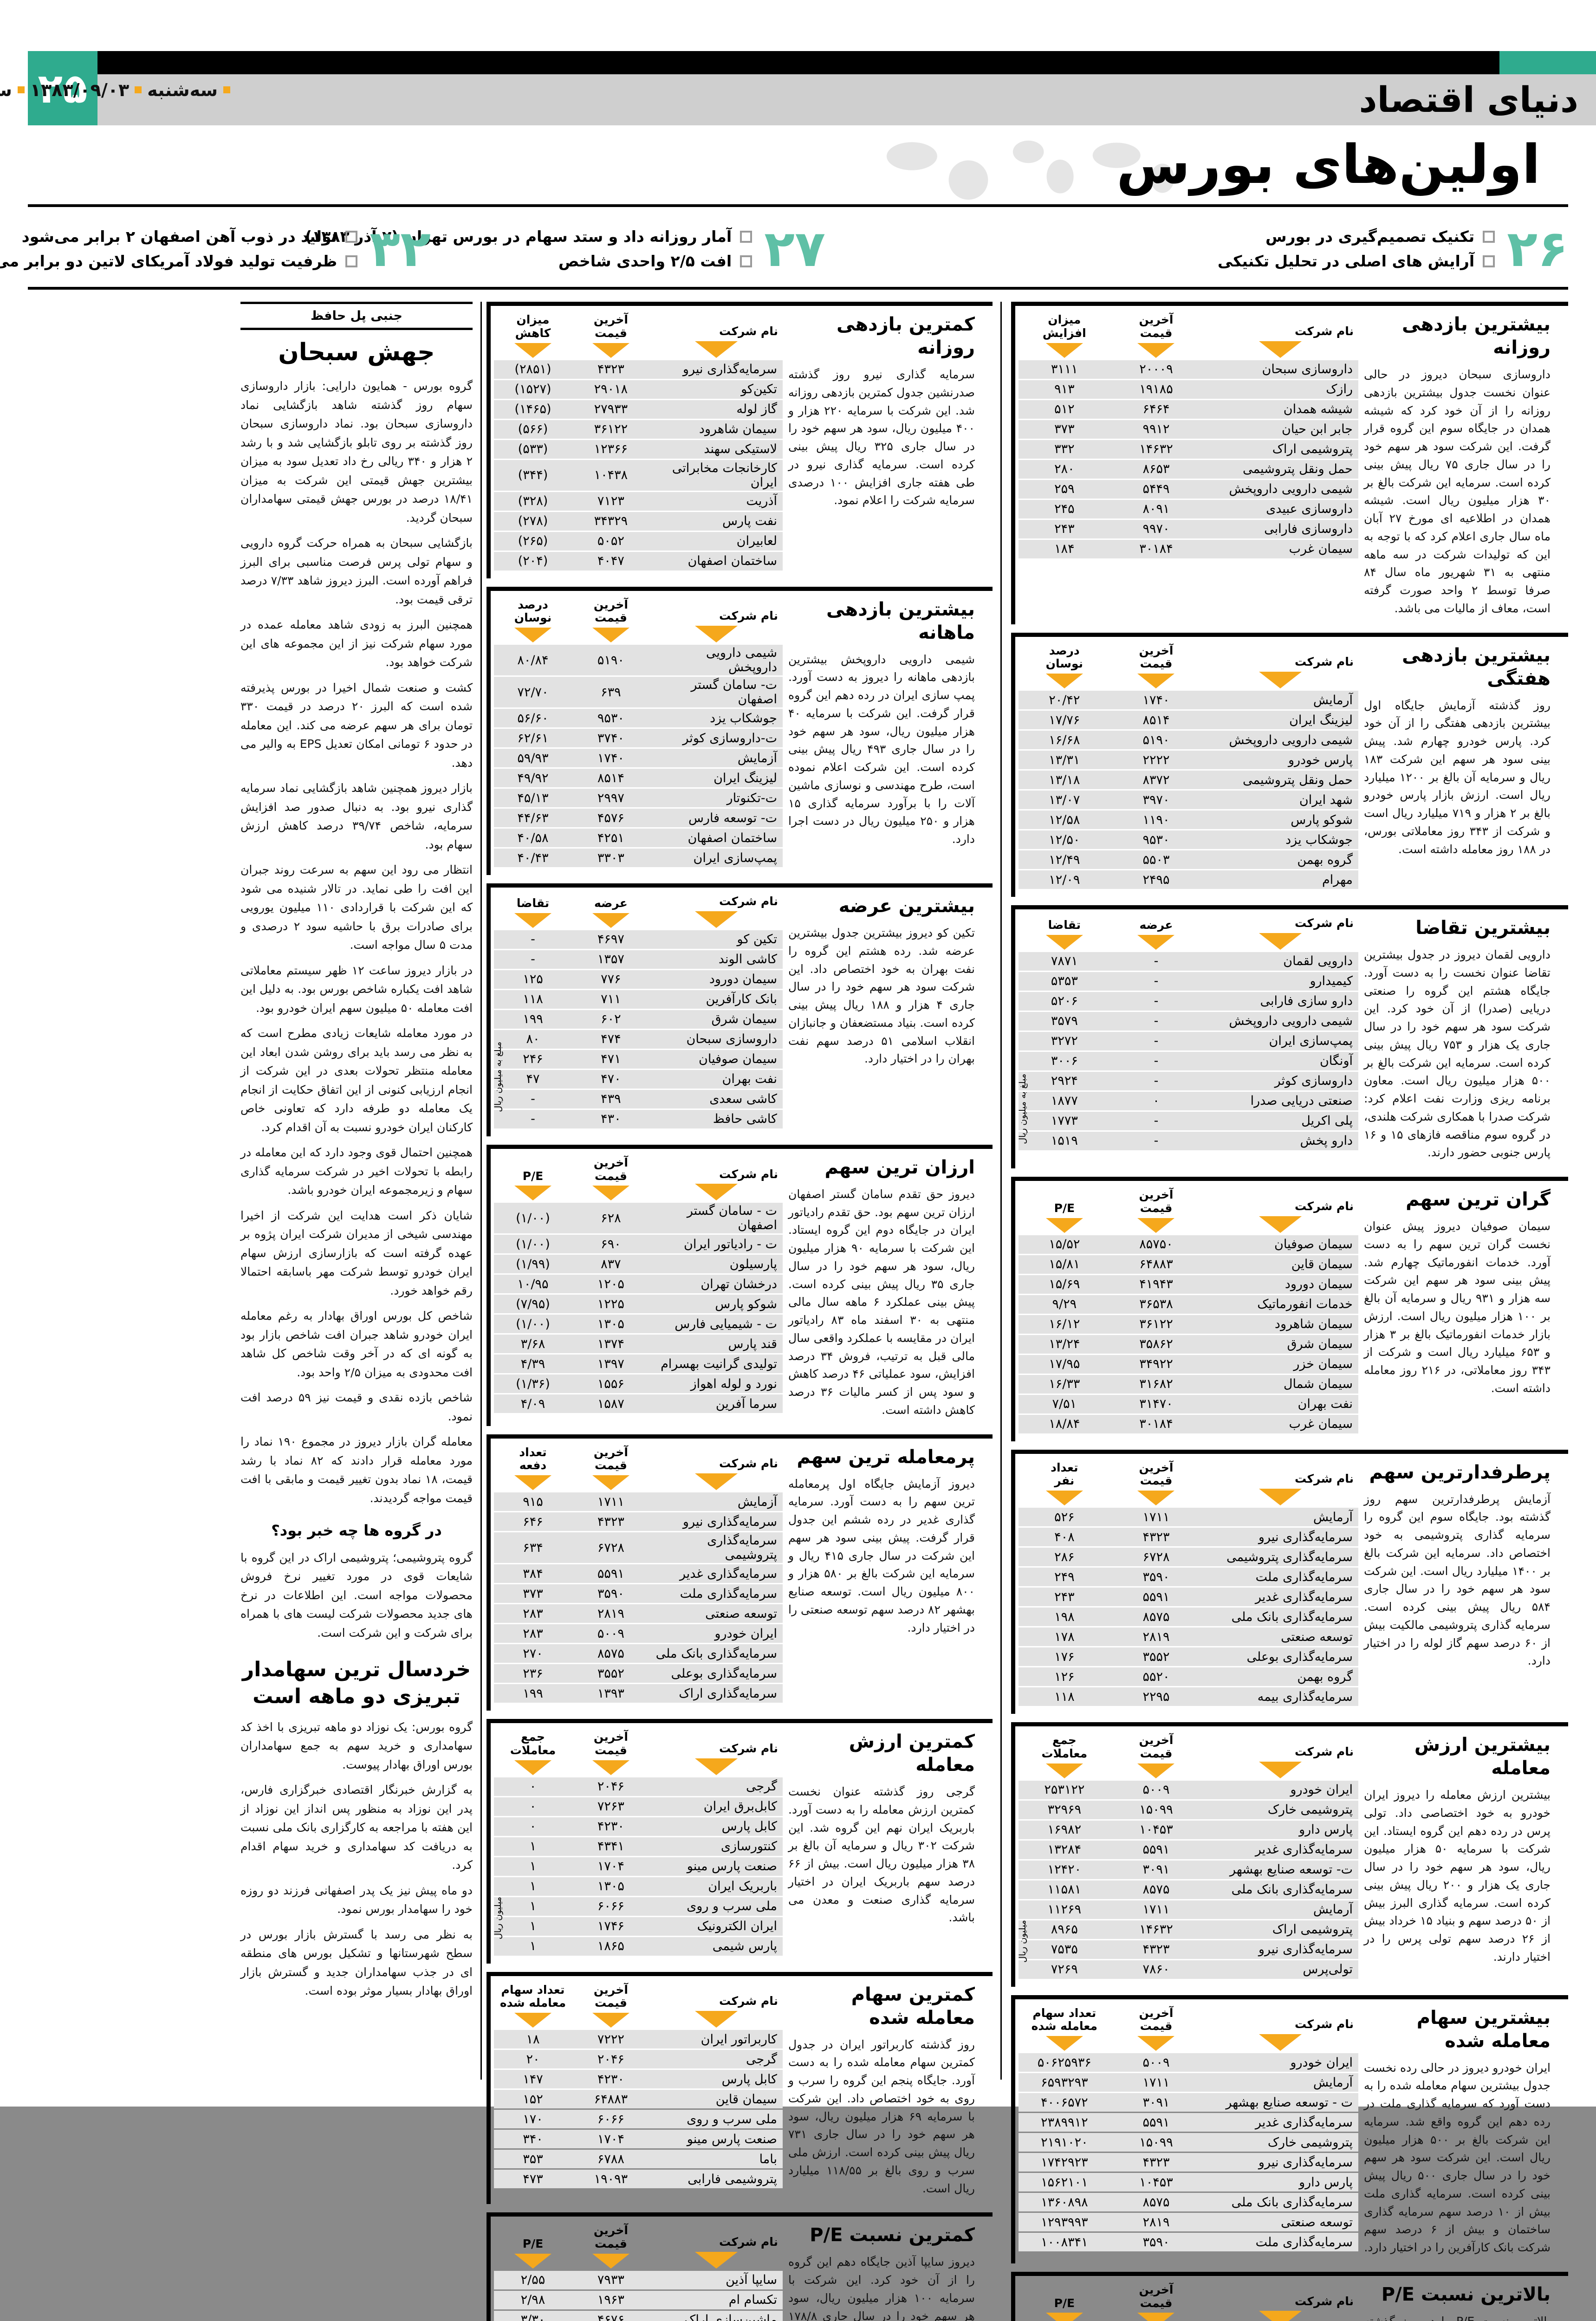 This screenshot has width=1596, height=2321. What do you see at coordinates (638, 1522) in the screenshot?
I see `table-row: سرمایه‌گذاری نیرو ۴۳۲۳ ۶۴۶` at bounding box center [638, 1522].